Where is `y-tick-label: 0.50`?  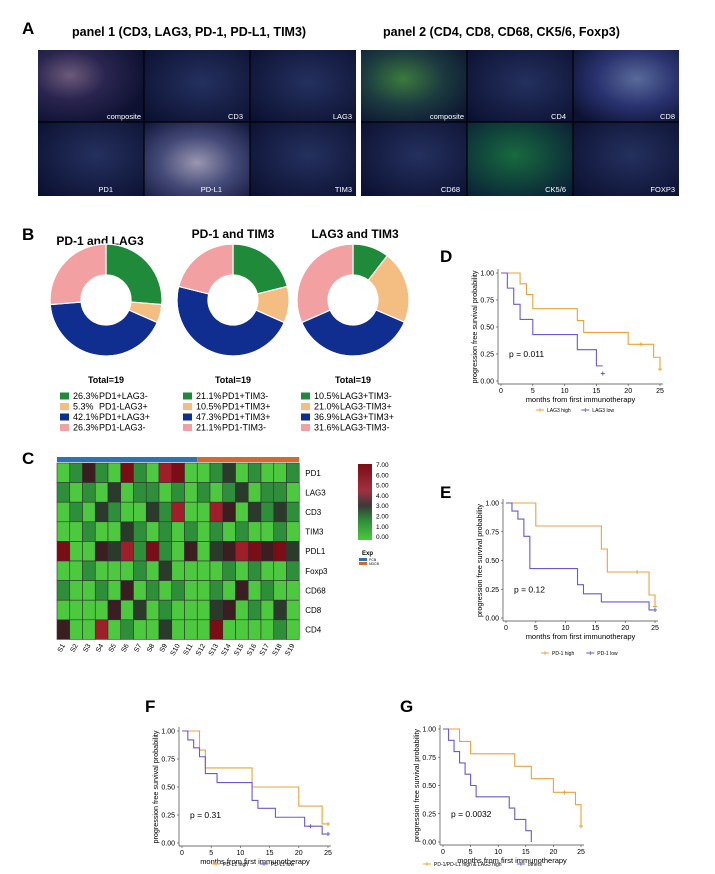
y-tick-label: 0.50 is located at coordinates (487, 328).